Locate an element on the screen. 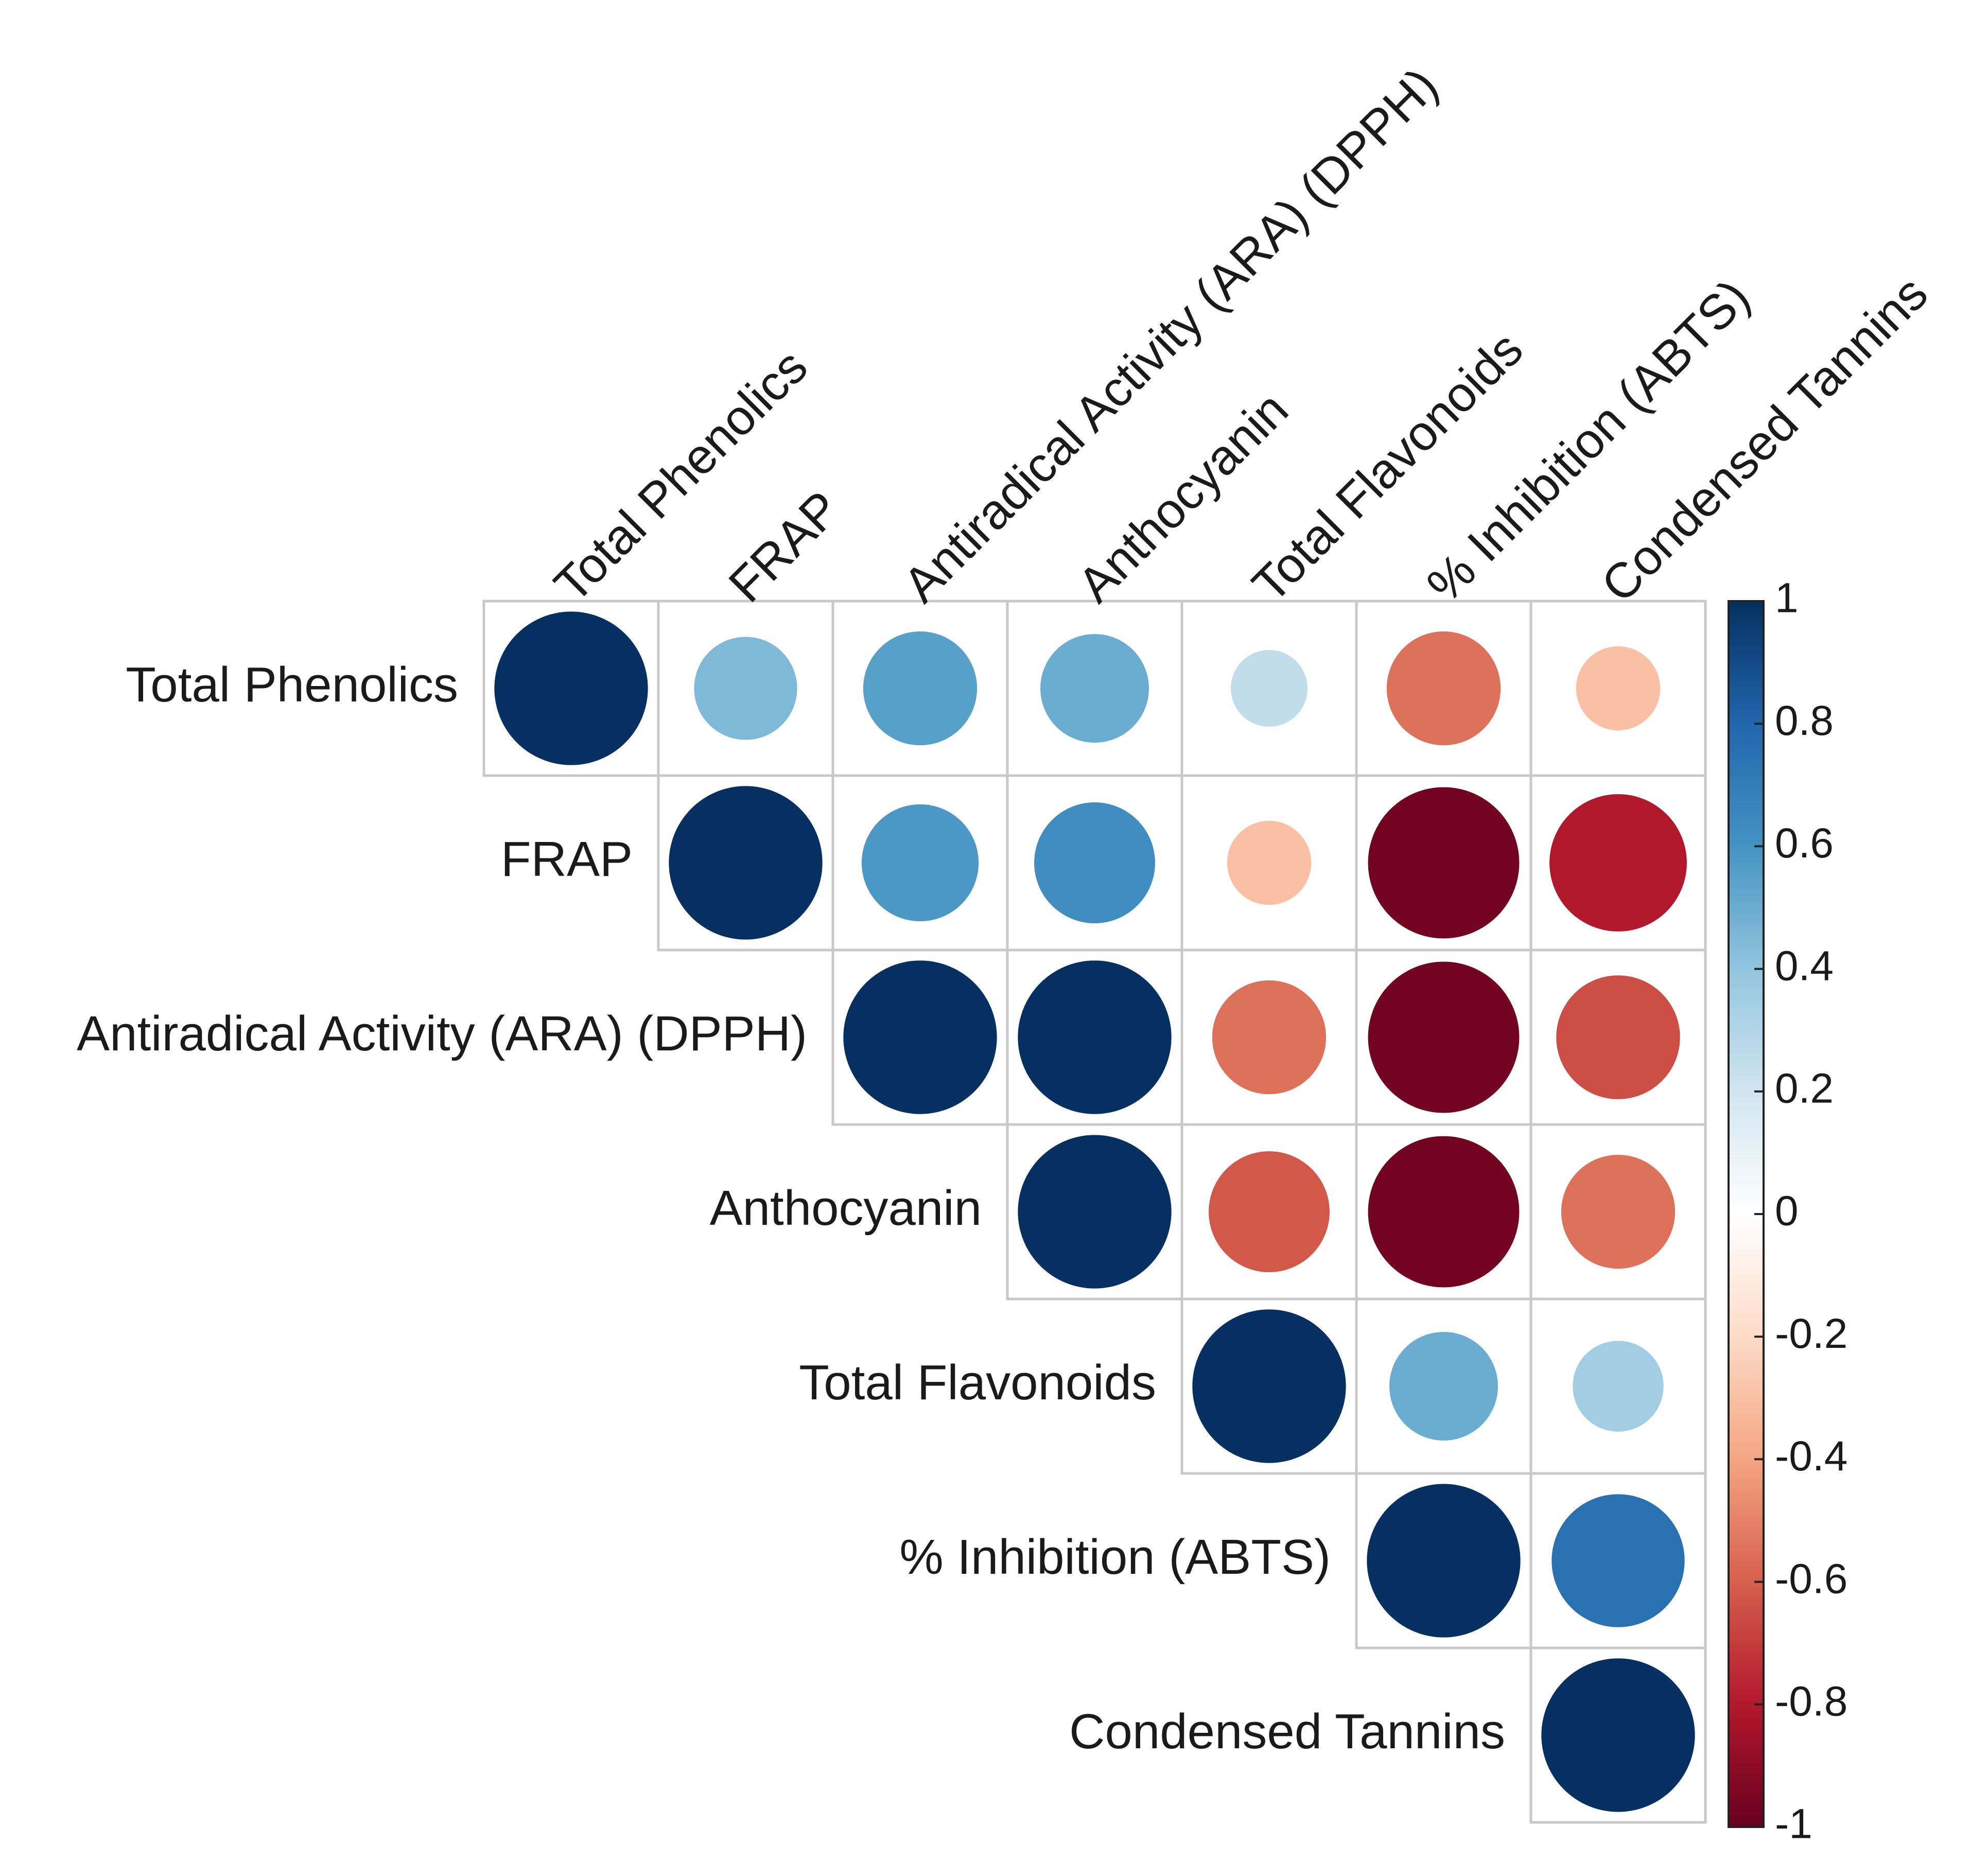 Image resolution: width=1988 pixels, height=1862 pixels. corr-circle-frap-x-total-flavonoids is located at coordinates (1270, 862).